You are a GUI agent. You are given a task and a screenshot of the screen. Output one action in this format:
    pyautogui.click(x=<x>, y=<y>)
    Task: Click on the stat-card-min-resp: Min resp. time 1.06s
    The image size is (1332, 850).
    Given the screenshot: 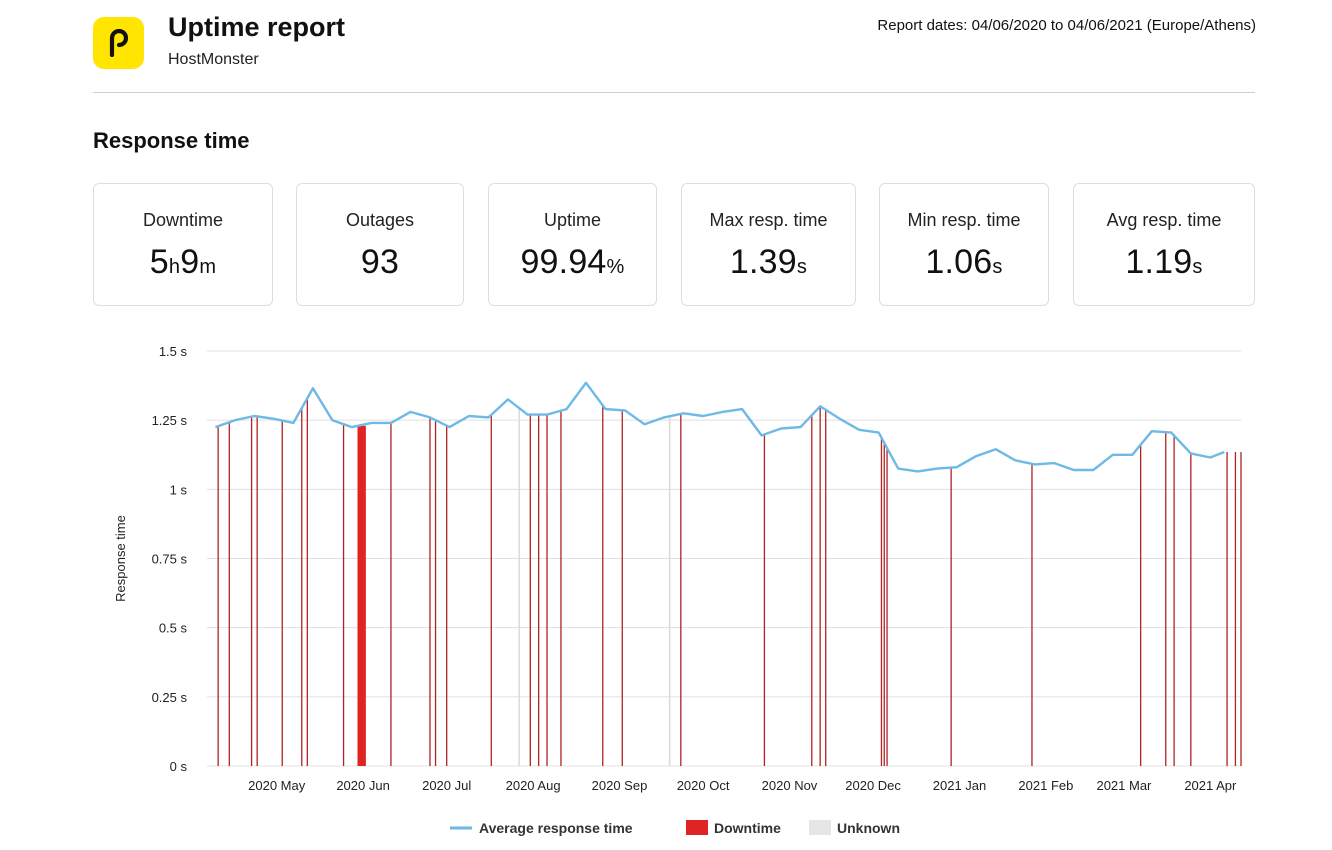 What is the action you would take?
    pyautogui.click(x=964, y=244)
    